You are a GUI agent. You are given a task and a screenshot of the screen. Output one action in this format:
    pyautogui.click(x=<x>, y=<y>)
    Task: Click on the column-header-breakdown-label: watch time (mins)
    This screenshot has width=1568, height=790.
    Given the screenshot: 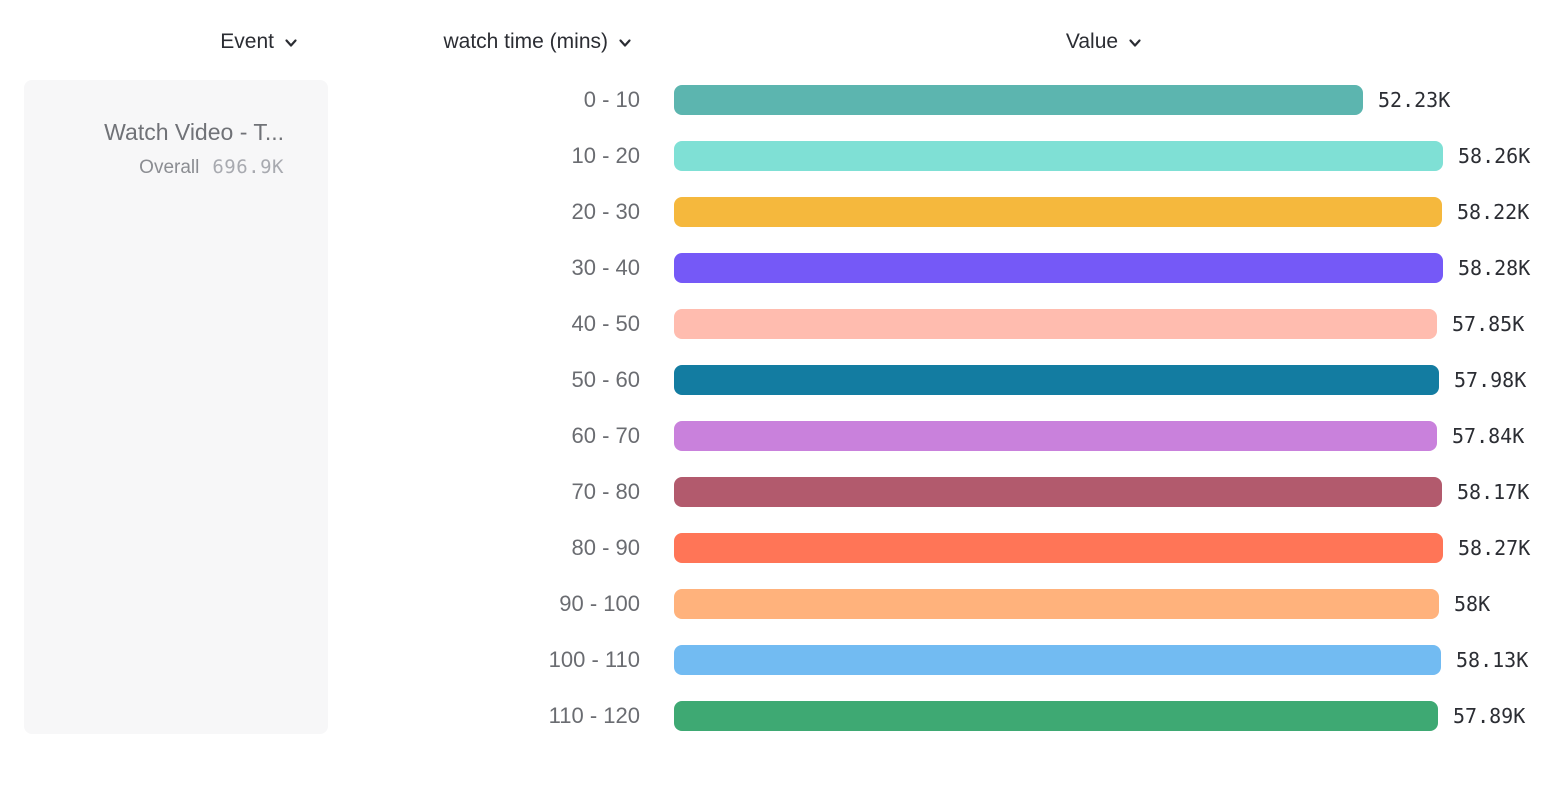 What is the action you would take?
    pyautogui.click(x=525, y=41)
    